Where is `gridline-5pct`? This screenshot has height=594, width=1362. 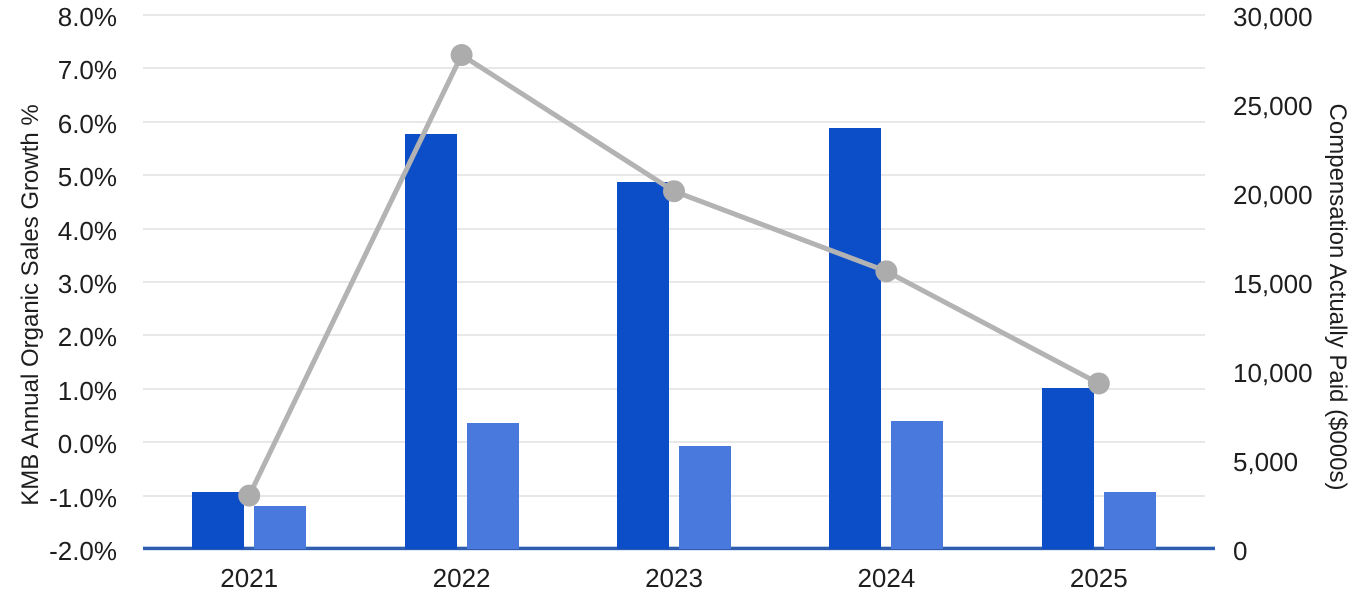
gridline-5pct is located at coordinates (674, 175).